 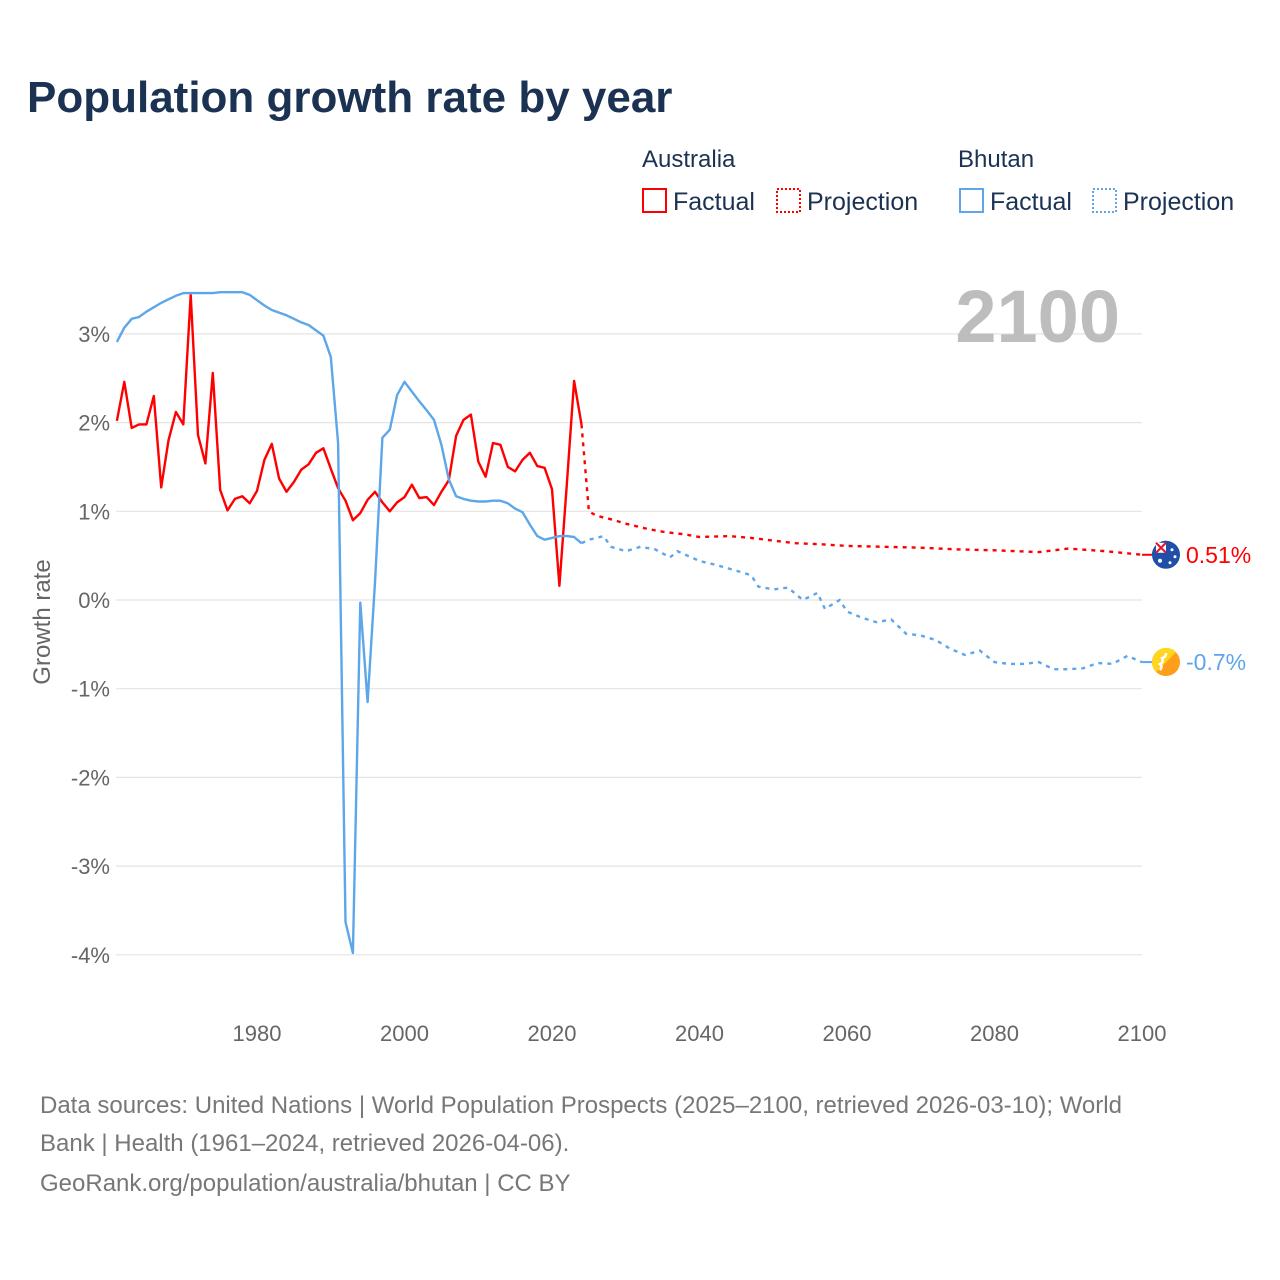 What do you see at coordinates (654, 200) in the screenshot?
I see `legend-swatch-australia-factual` at bounding box center [654, 200].